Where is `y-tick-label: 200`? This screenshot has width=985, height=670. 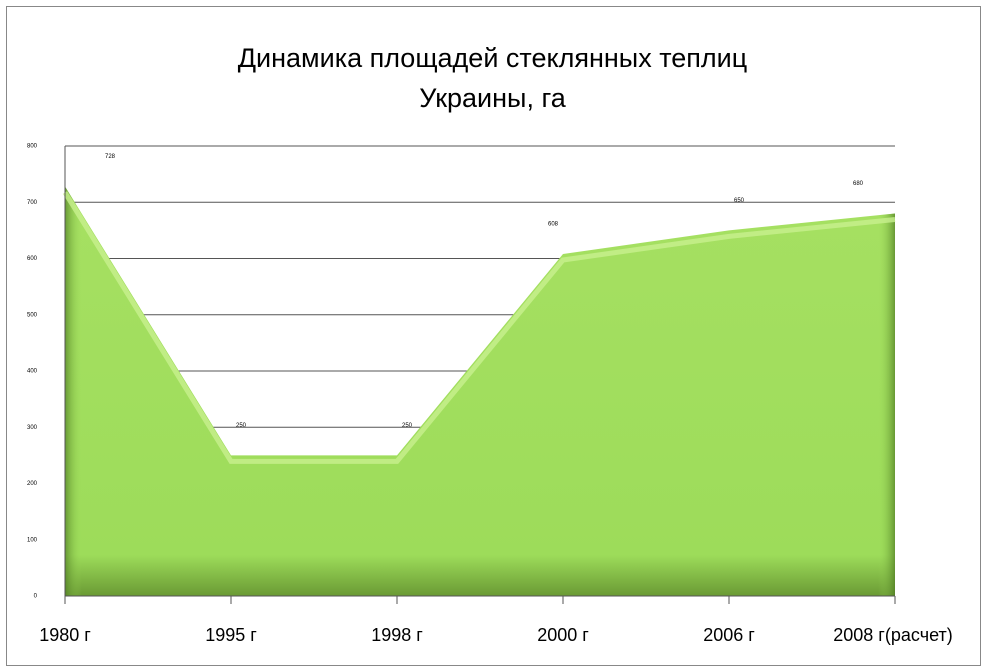
y-tick-label: 200 is located at coordinates (32, 484).